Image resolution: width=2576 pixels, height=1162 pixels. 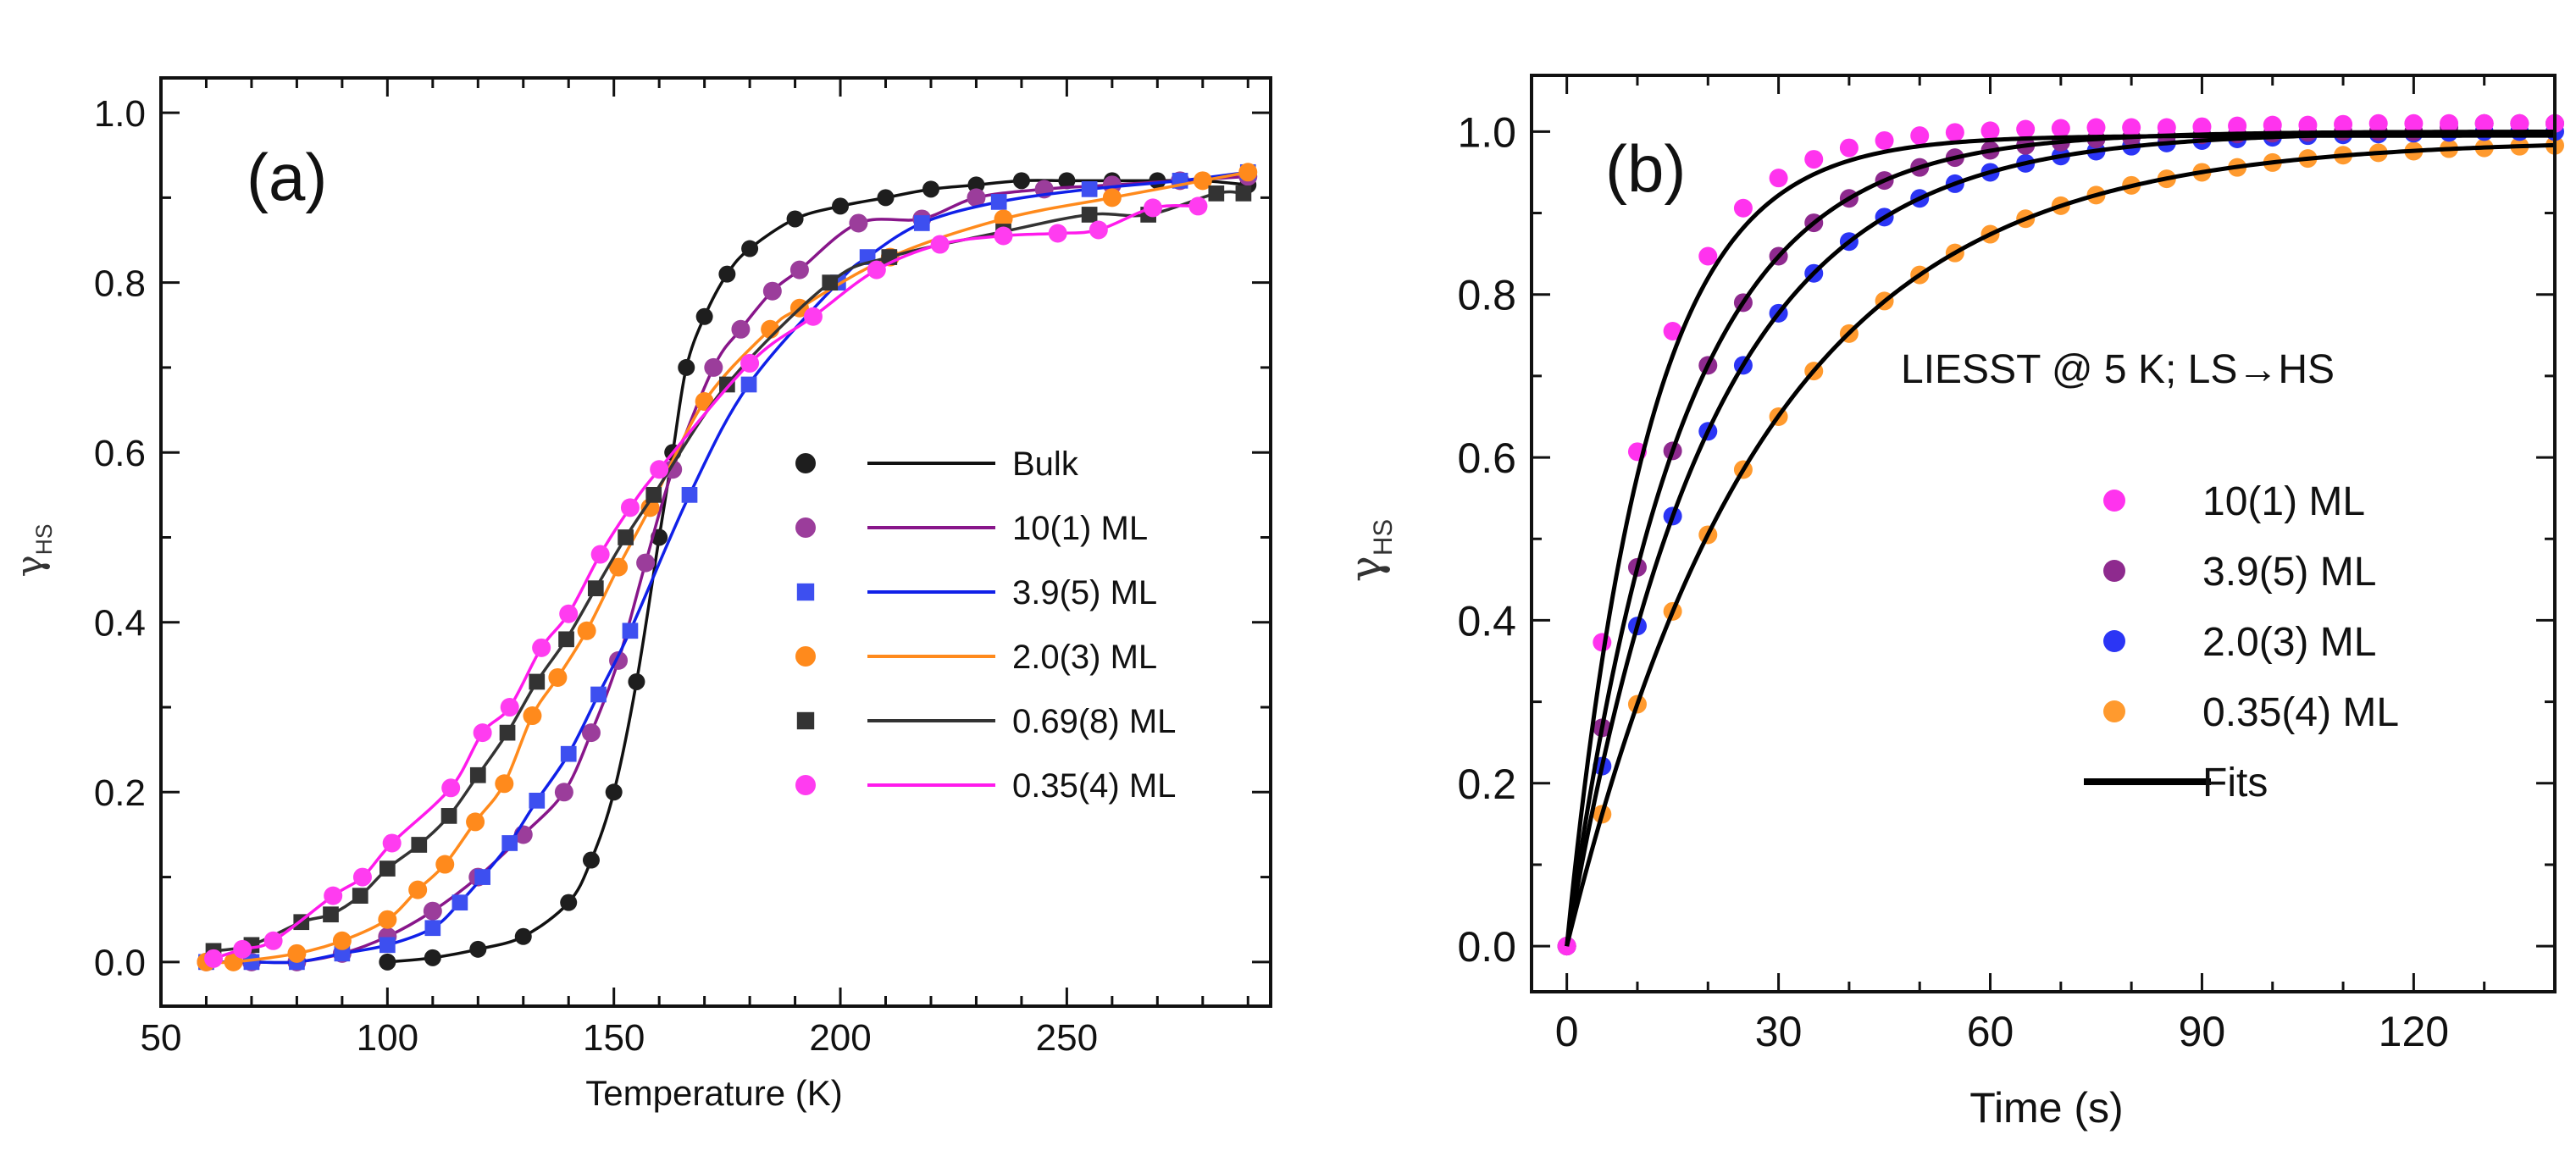 I want to click on panel-label: (a), so click(x=287, y=177).